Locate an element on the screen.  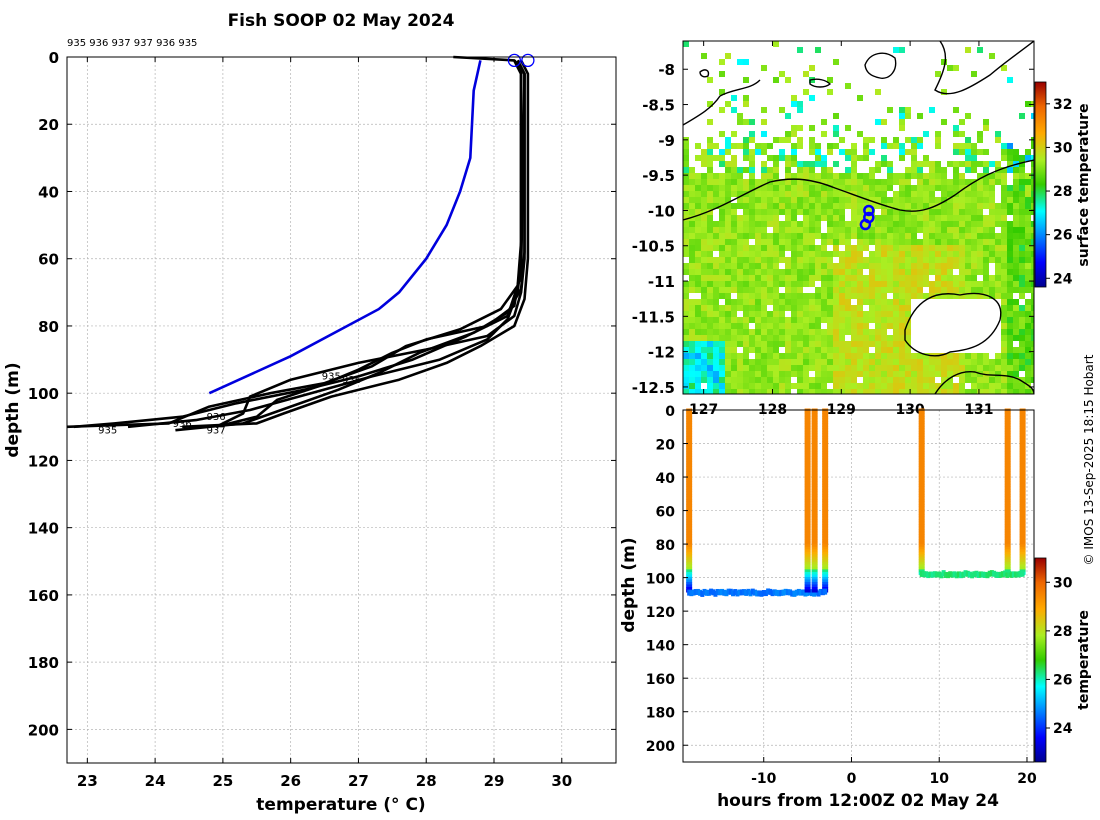
map-colorbar is located at coordinates (1040, 184).